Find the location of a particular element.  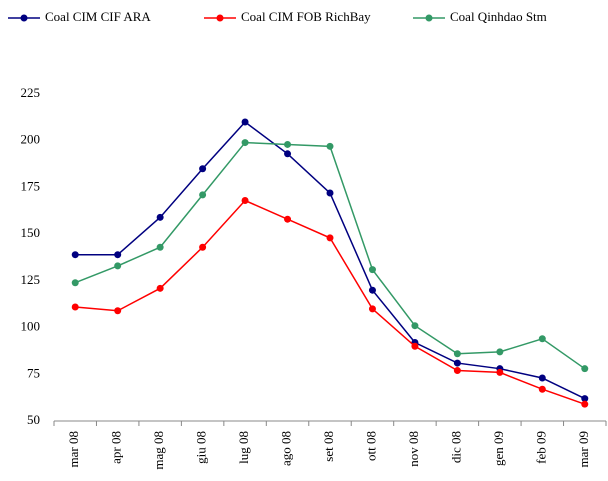

y-tick-label: 150 is located at coordinates (31, 232).